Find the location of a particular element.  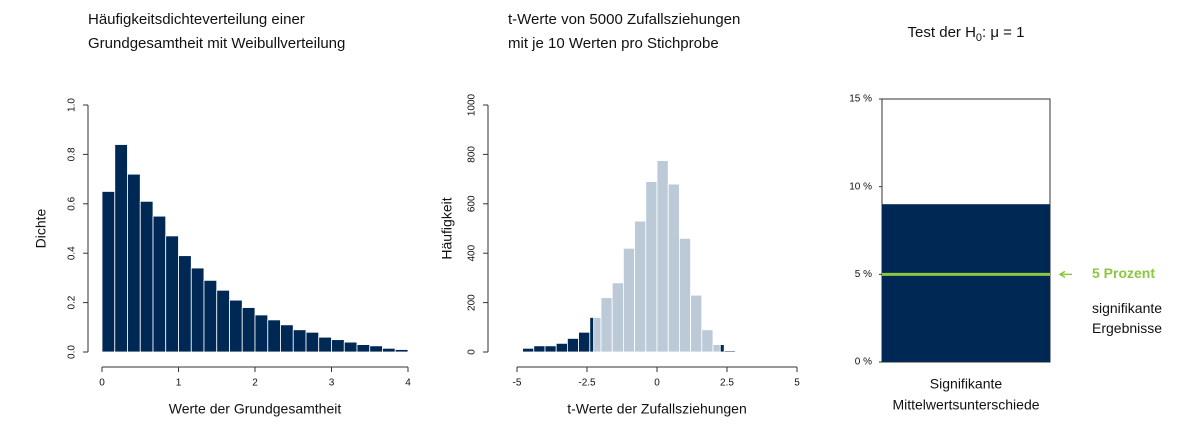

y-tick-label: 600 is located at coordinates (472, 203).